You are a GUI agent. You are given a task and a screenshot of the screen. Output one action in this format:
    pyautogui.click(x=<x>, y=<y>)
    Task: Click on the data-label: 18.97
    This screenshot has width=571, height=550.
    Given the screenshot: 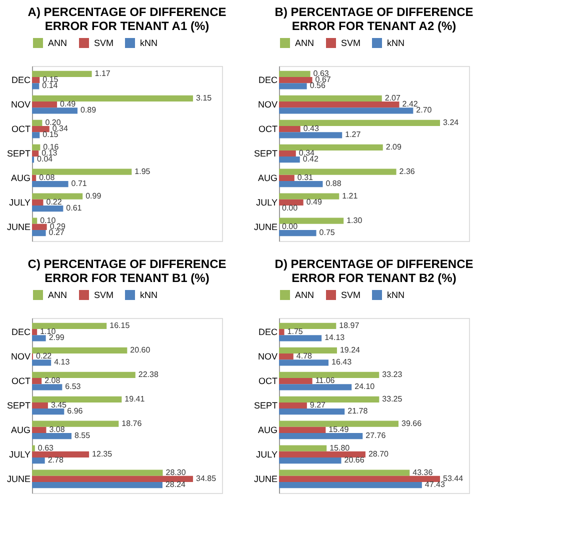 What is the action you would take?
    pyautogui.click(x=349, y=325)
    